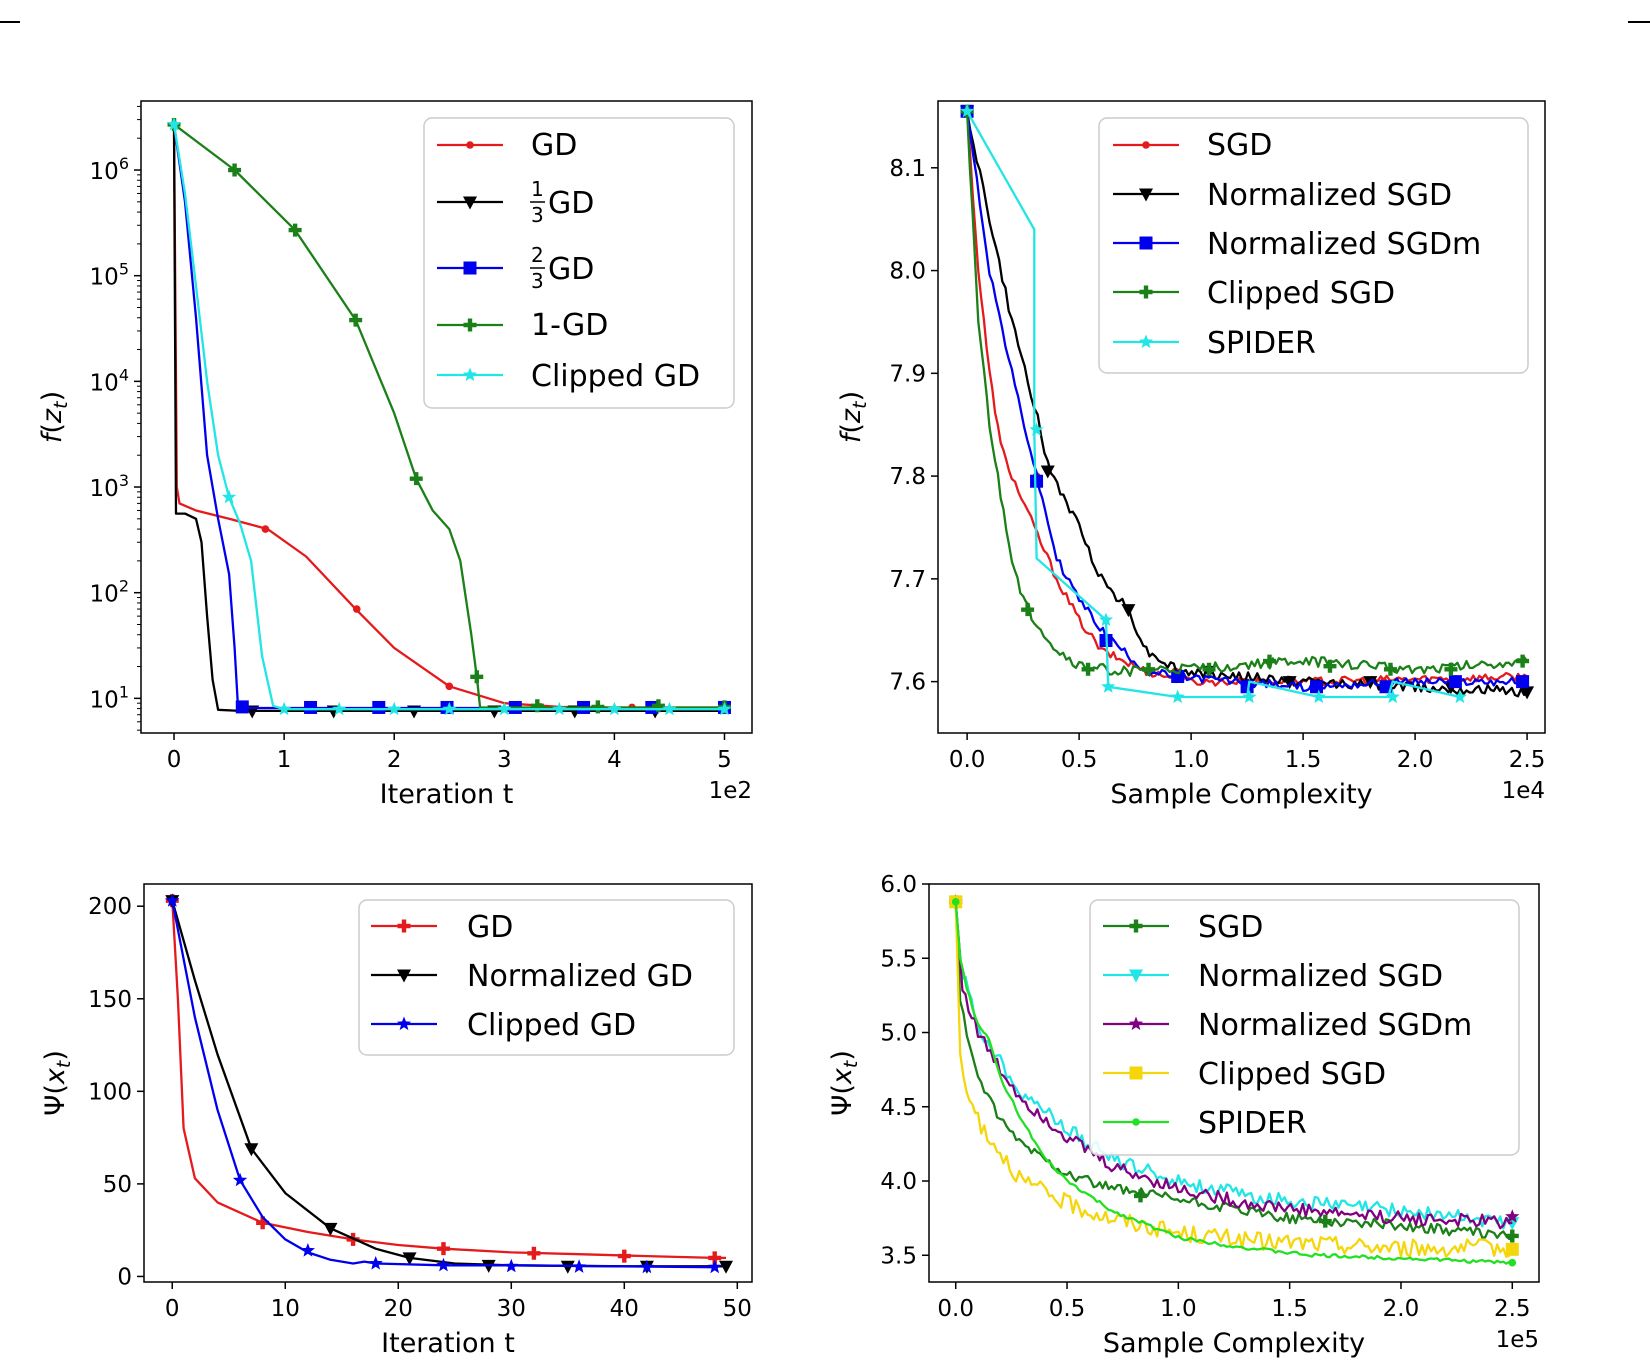 Image resolution: width=1650 pixels, height=1360 pixels. What do you see at coordinates (730, 791) in the screenshot?
I see `x-axis-scale-label: 1e2` at bounding box center [730, 791].